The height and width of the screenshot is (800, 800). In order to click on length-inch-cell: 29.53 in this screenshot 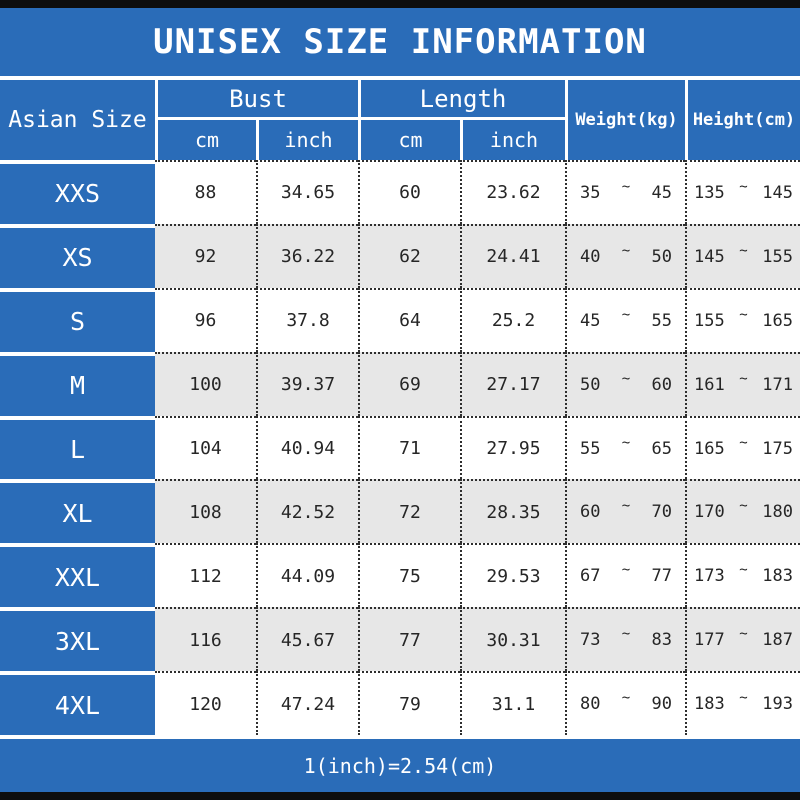, I will do `click(512, 575)`.